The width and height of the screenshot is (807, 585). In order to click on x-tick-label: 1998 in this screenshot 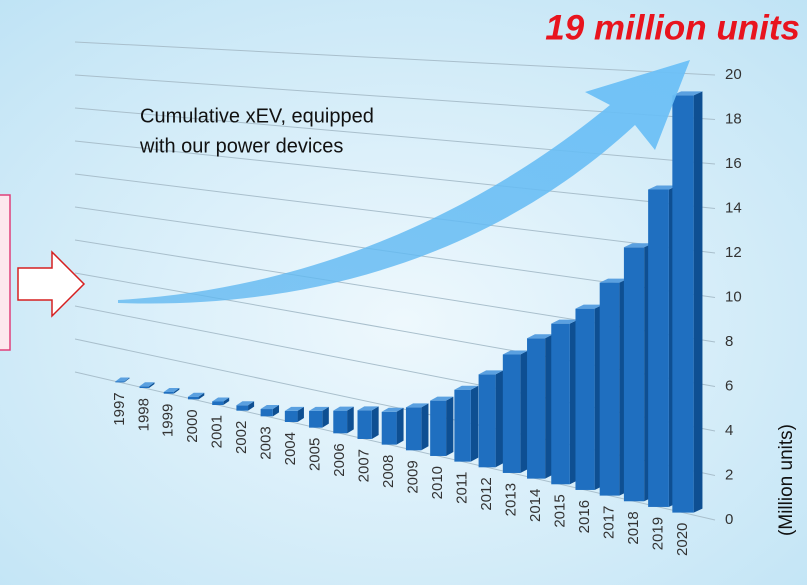, I will do `click(143, 414)`.